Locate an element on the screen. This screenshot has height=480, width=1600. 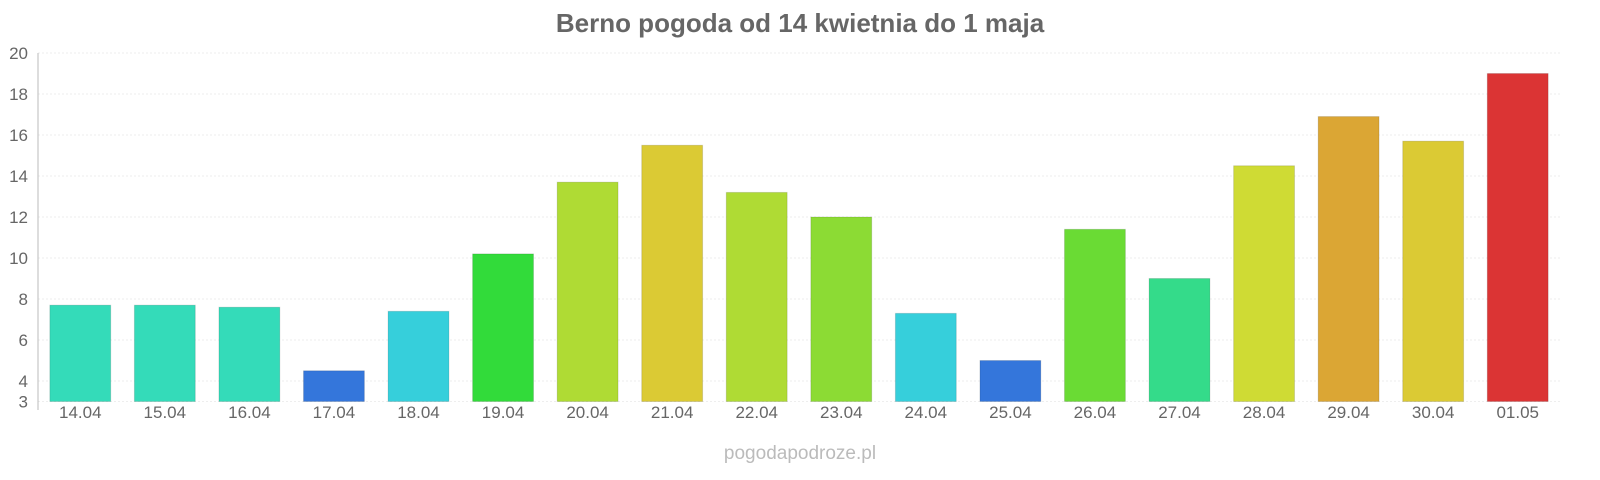
x-tick-label: 21.04 is located at coordinates (672, 412).